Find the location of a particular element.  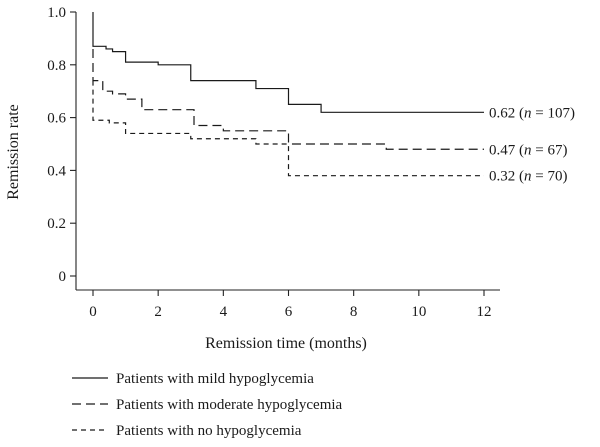

x-tick-label: 6 is located at coordinates (289, 312).